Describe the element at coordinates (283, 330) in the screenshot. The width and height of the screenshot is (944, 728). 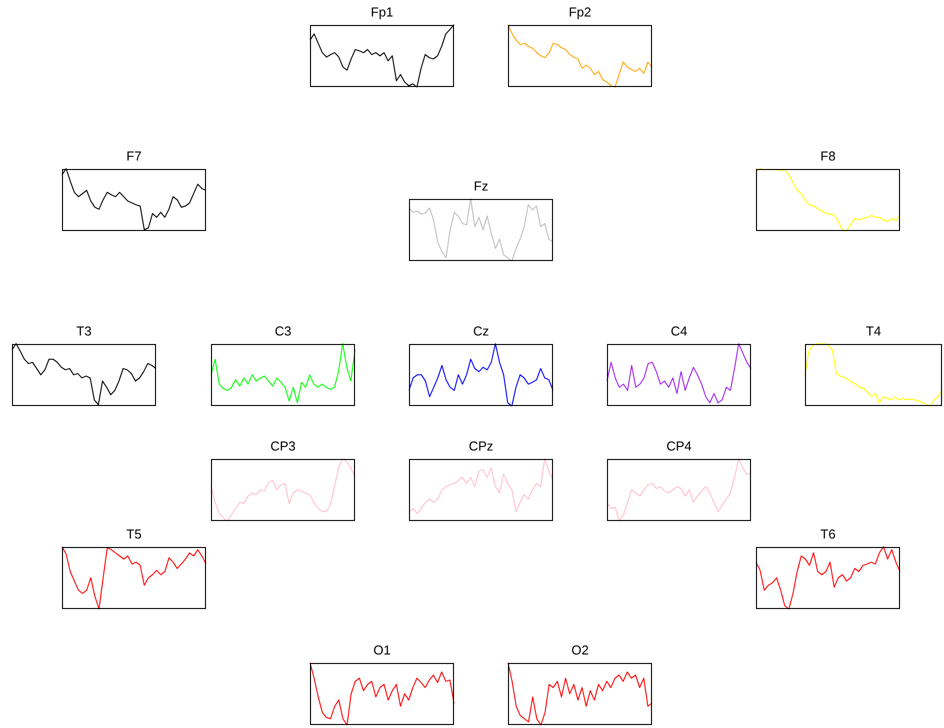
I see `chart-title: C3` at that location.